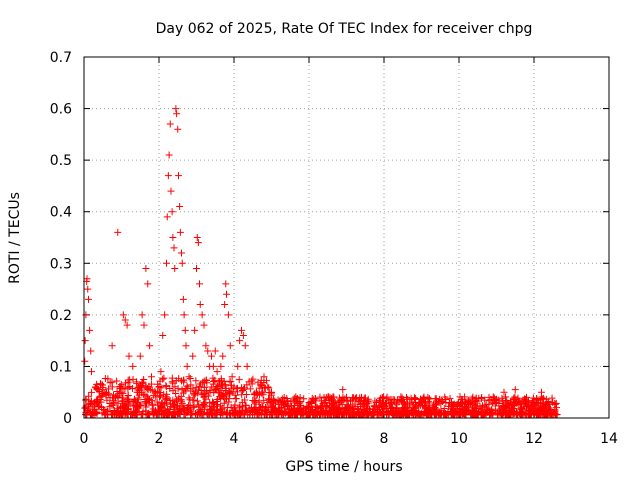  Describe the element at coordinates (459, 439) in the screenshot. I see `x-tick-label: 10` at that location.